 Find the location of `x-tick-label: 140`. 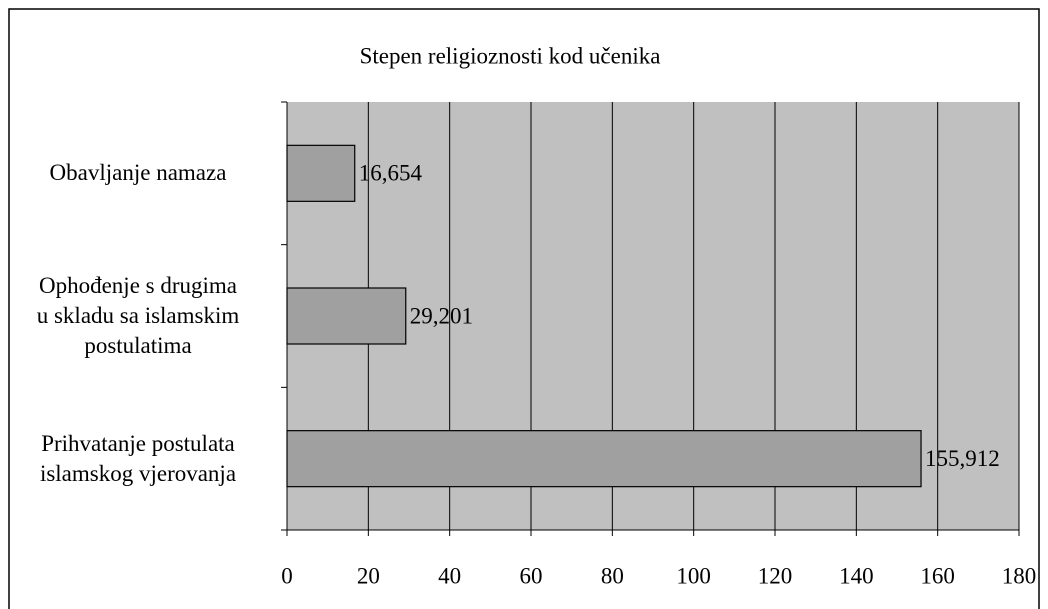

x-tick-label: 140 is located at coordinates (856, 575).